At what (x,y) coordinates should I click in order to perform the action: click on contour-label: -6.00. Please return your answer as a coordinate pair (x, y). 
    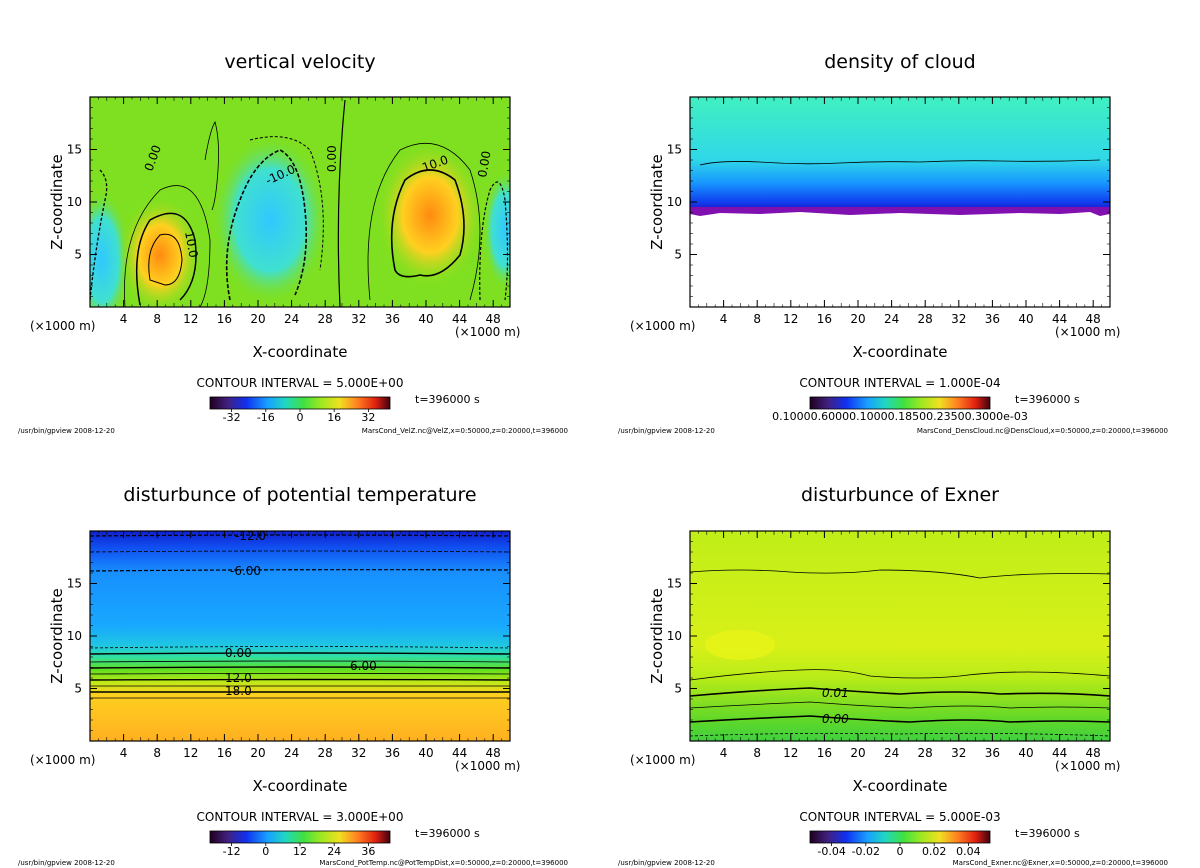
    Looking at the image, I should click on (245, 571).